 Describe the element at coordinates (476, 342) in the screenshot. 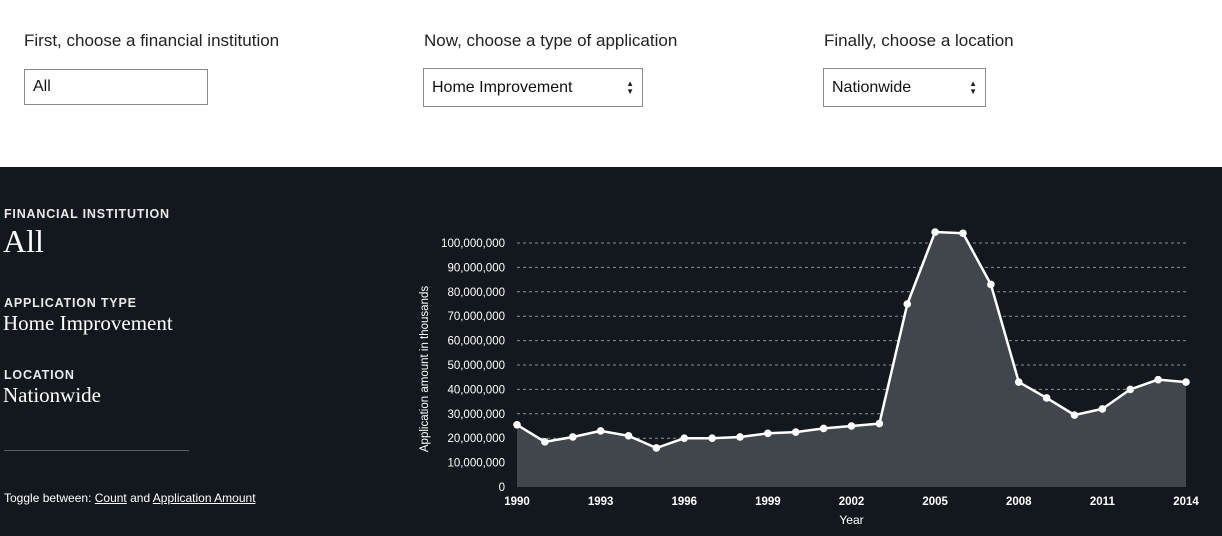

I see `y-tick-label: 60,000,000` at that location.